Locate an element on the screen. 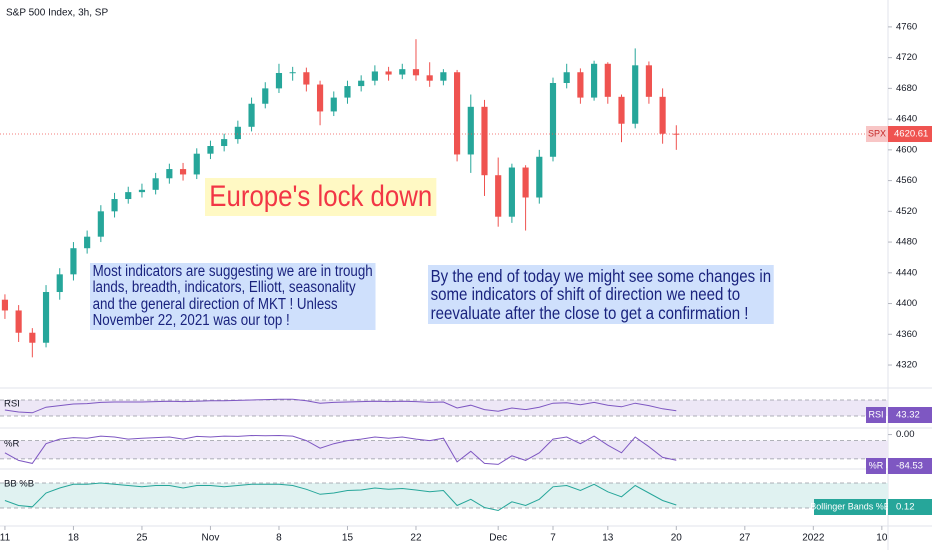 The height and width of the screenshot is (550, 932). x-tick-label: Dec is located at coordinates (498, 538).